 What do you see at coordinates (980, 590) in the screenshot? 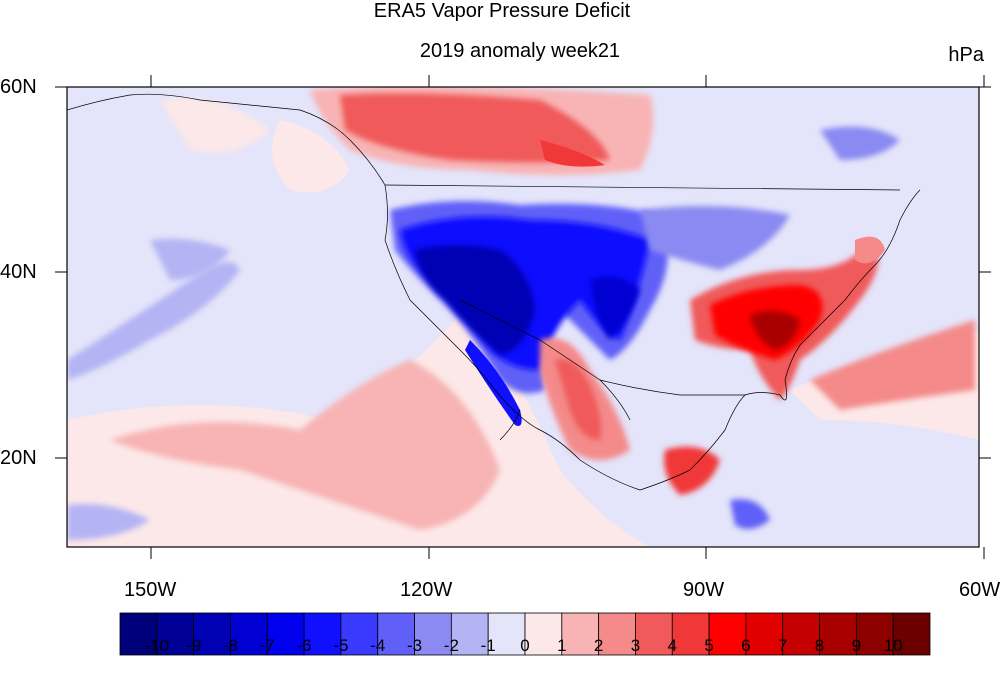
I see `lon-label-60w: 60W` at bounding box center [980, 590].